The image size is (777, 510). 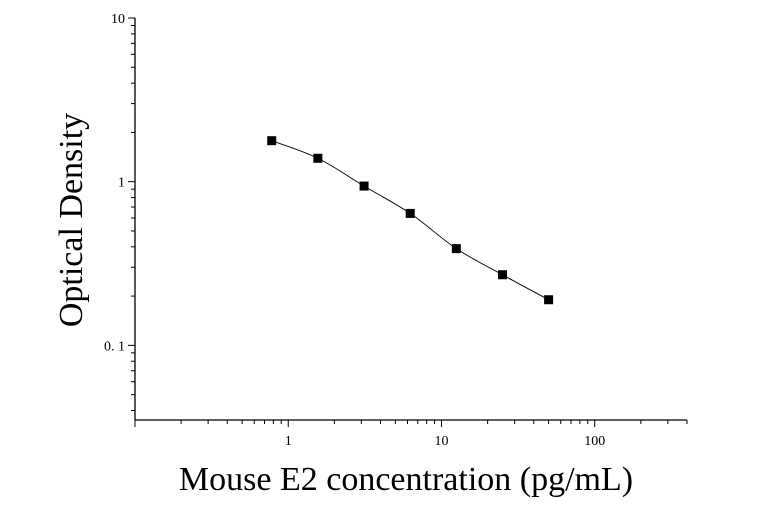 What do you see at coordinates (594, 441) in the screenshot?
I see `x-tick-label: 100` at bounding box center [594, 441].